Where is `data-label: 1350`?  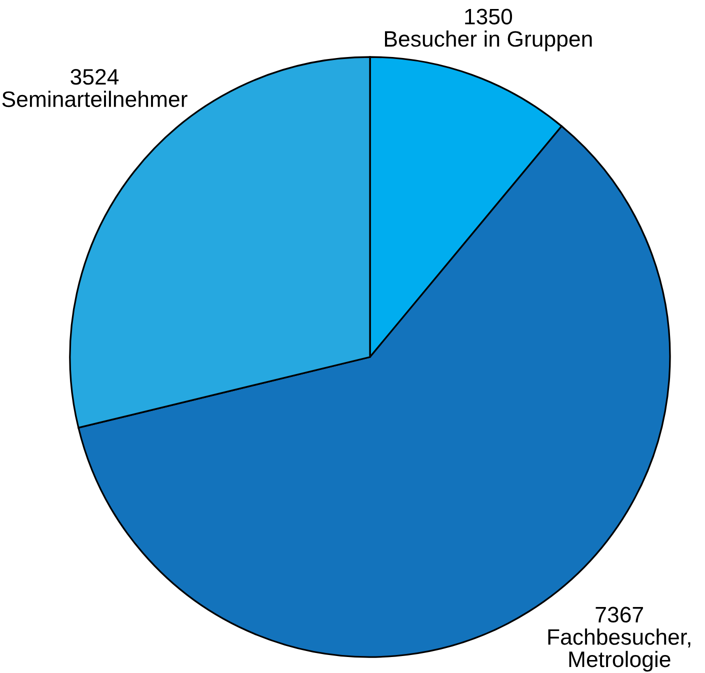 data-label: 1350 is located at coordinates (488, 16).